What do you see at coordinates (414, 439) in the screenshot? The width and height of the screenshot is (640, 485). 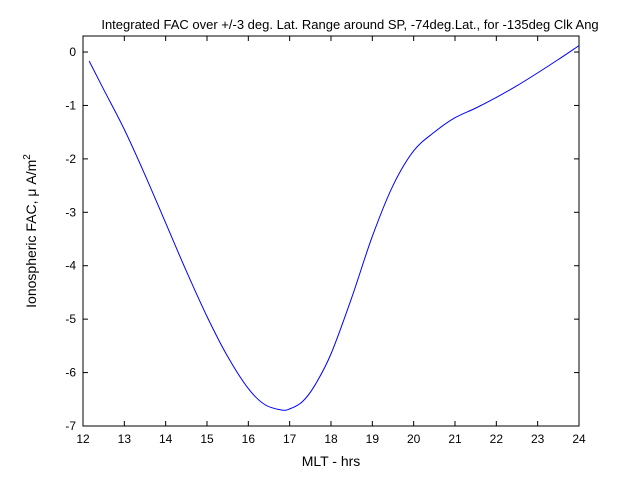 I see `x-tick-label: 20` at bounding box center [414, 439].